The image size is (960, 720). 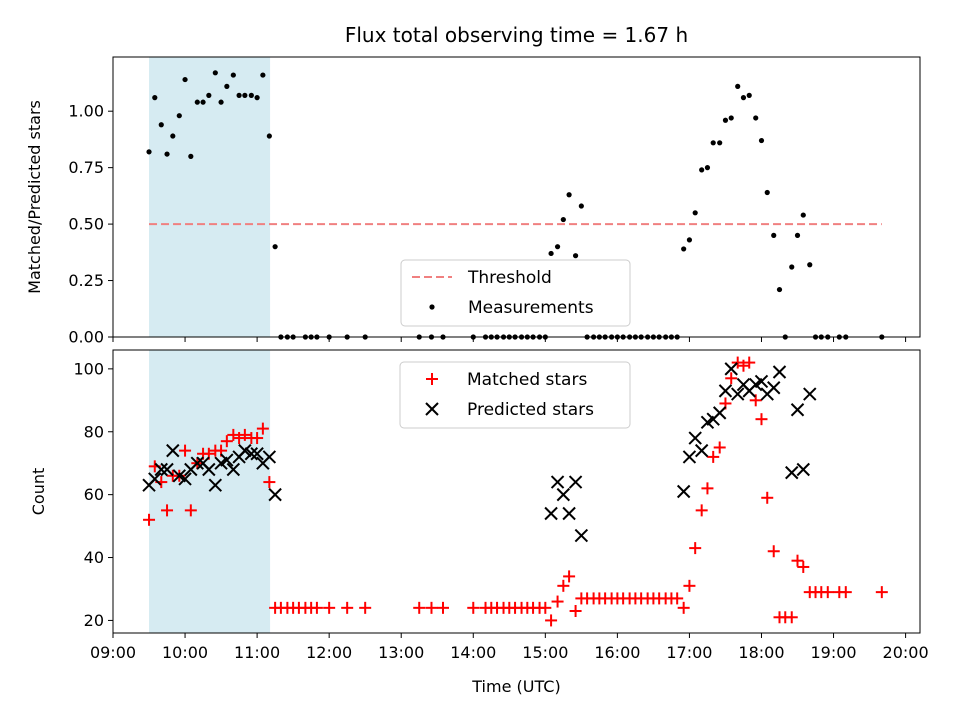 I want to click on legend-measurements-label: Measurements, so click(x=531, y=308).